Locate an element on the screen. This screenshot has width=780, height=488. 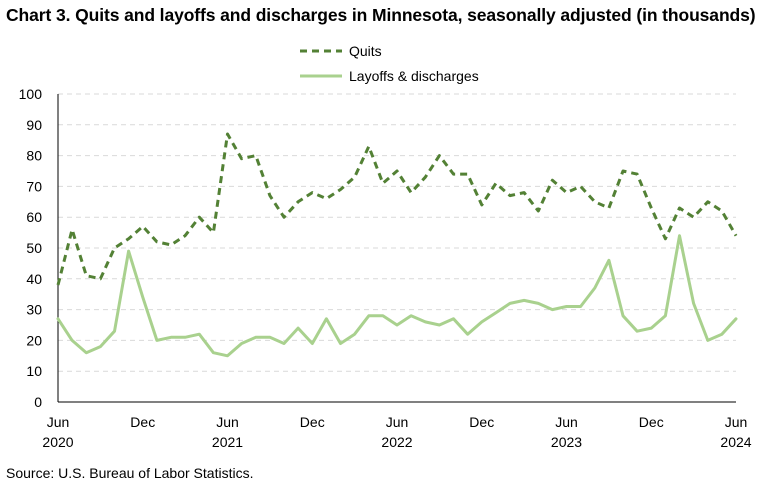
y-tick-label: 100 is located at coordinates (31, 94).